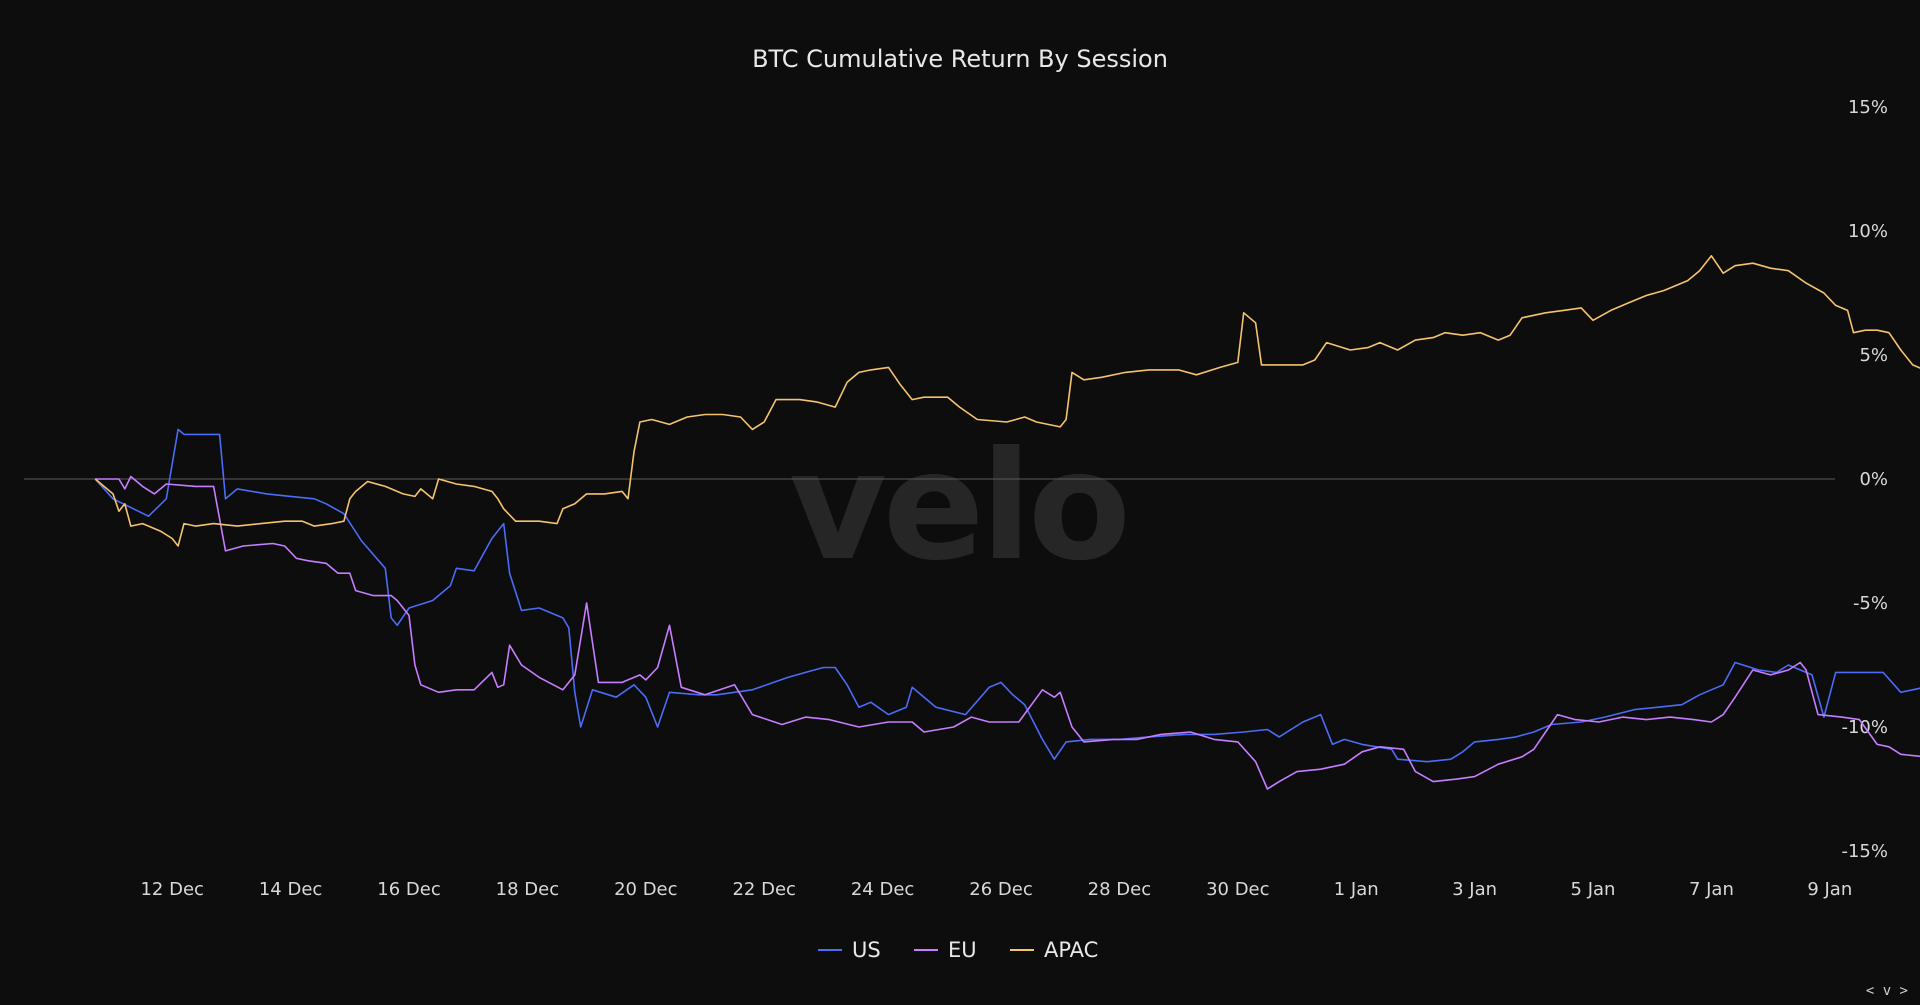 This screenshot has width=1920, height=1005. I want to click on chart-title: BTC Cumulative Return By Session, so click(960, 59).